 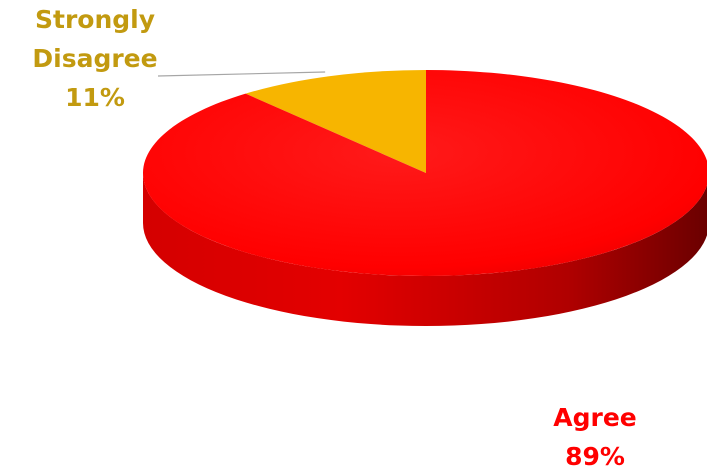 I want to click on slice-label-strongly-disagree-line2: Disagree, so click(x=95, y=58).